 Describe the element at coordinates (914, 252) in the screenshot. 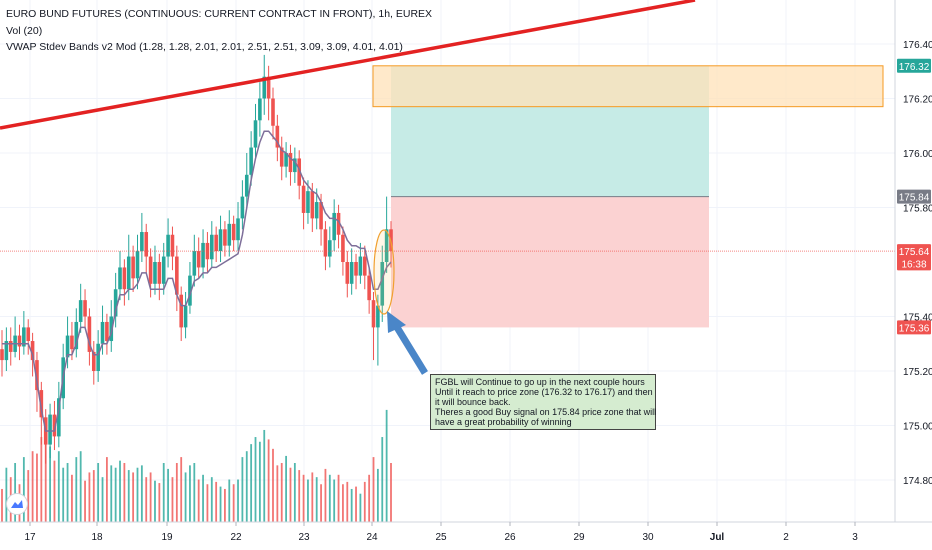

I see `price-tag-label: 175.64` at that location.